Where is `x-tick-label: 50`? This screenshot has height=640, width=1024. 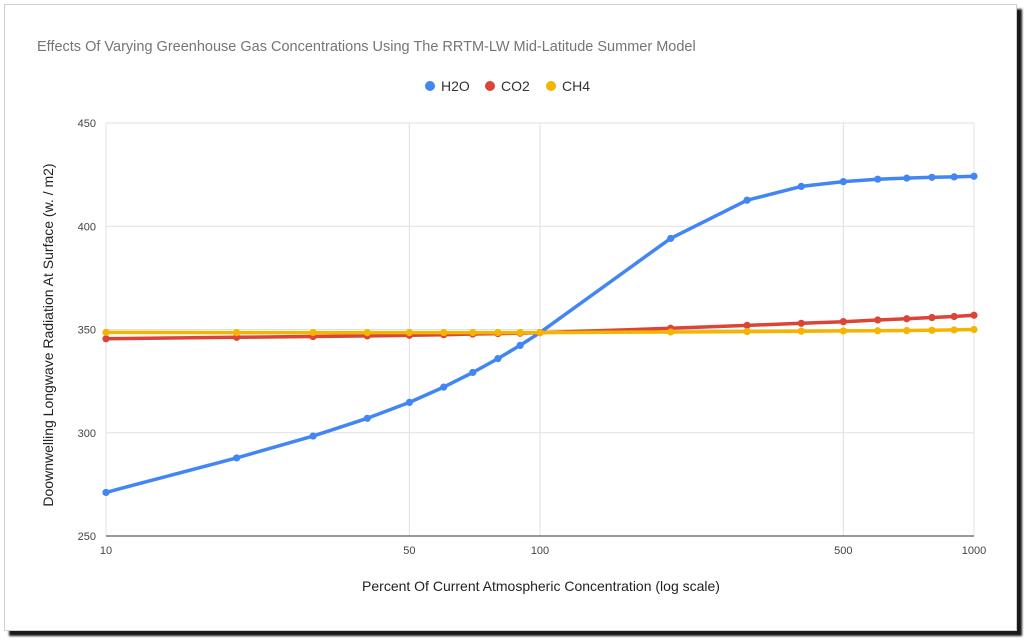 x-tick-label: 50 is located at coordinates (409, 551).